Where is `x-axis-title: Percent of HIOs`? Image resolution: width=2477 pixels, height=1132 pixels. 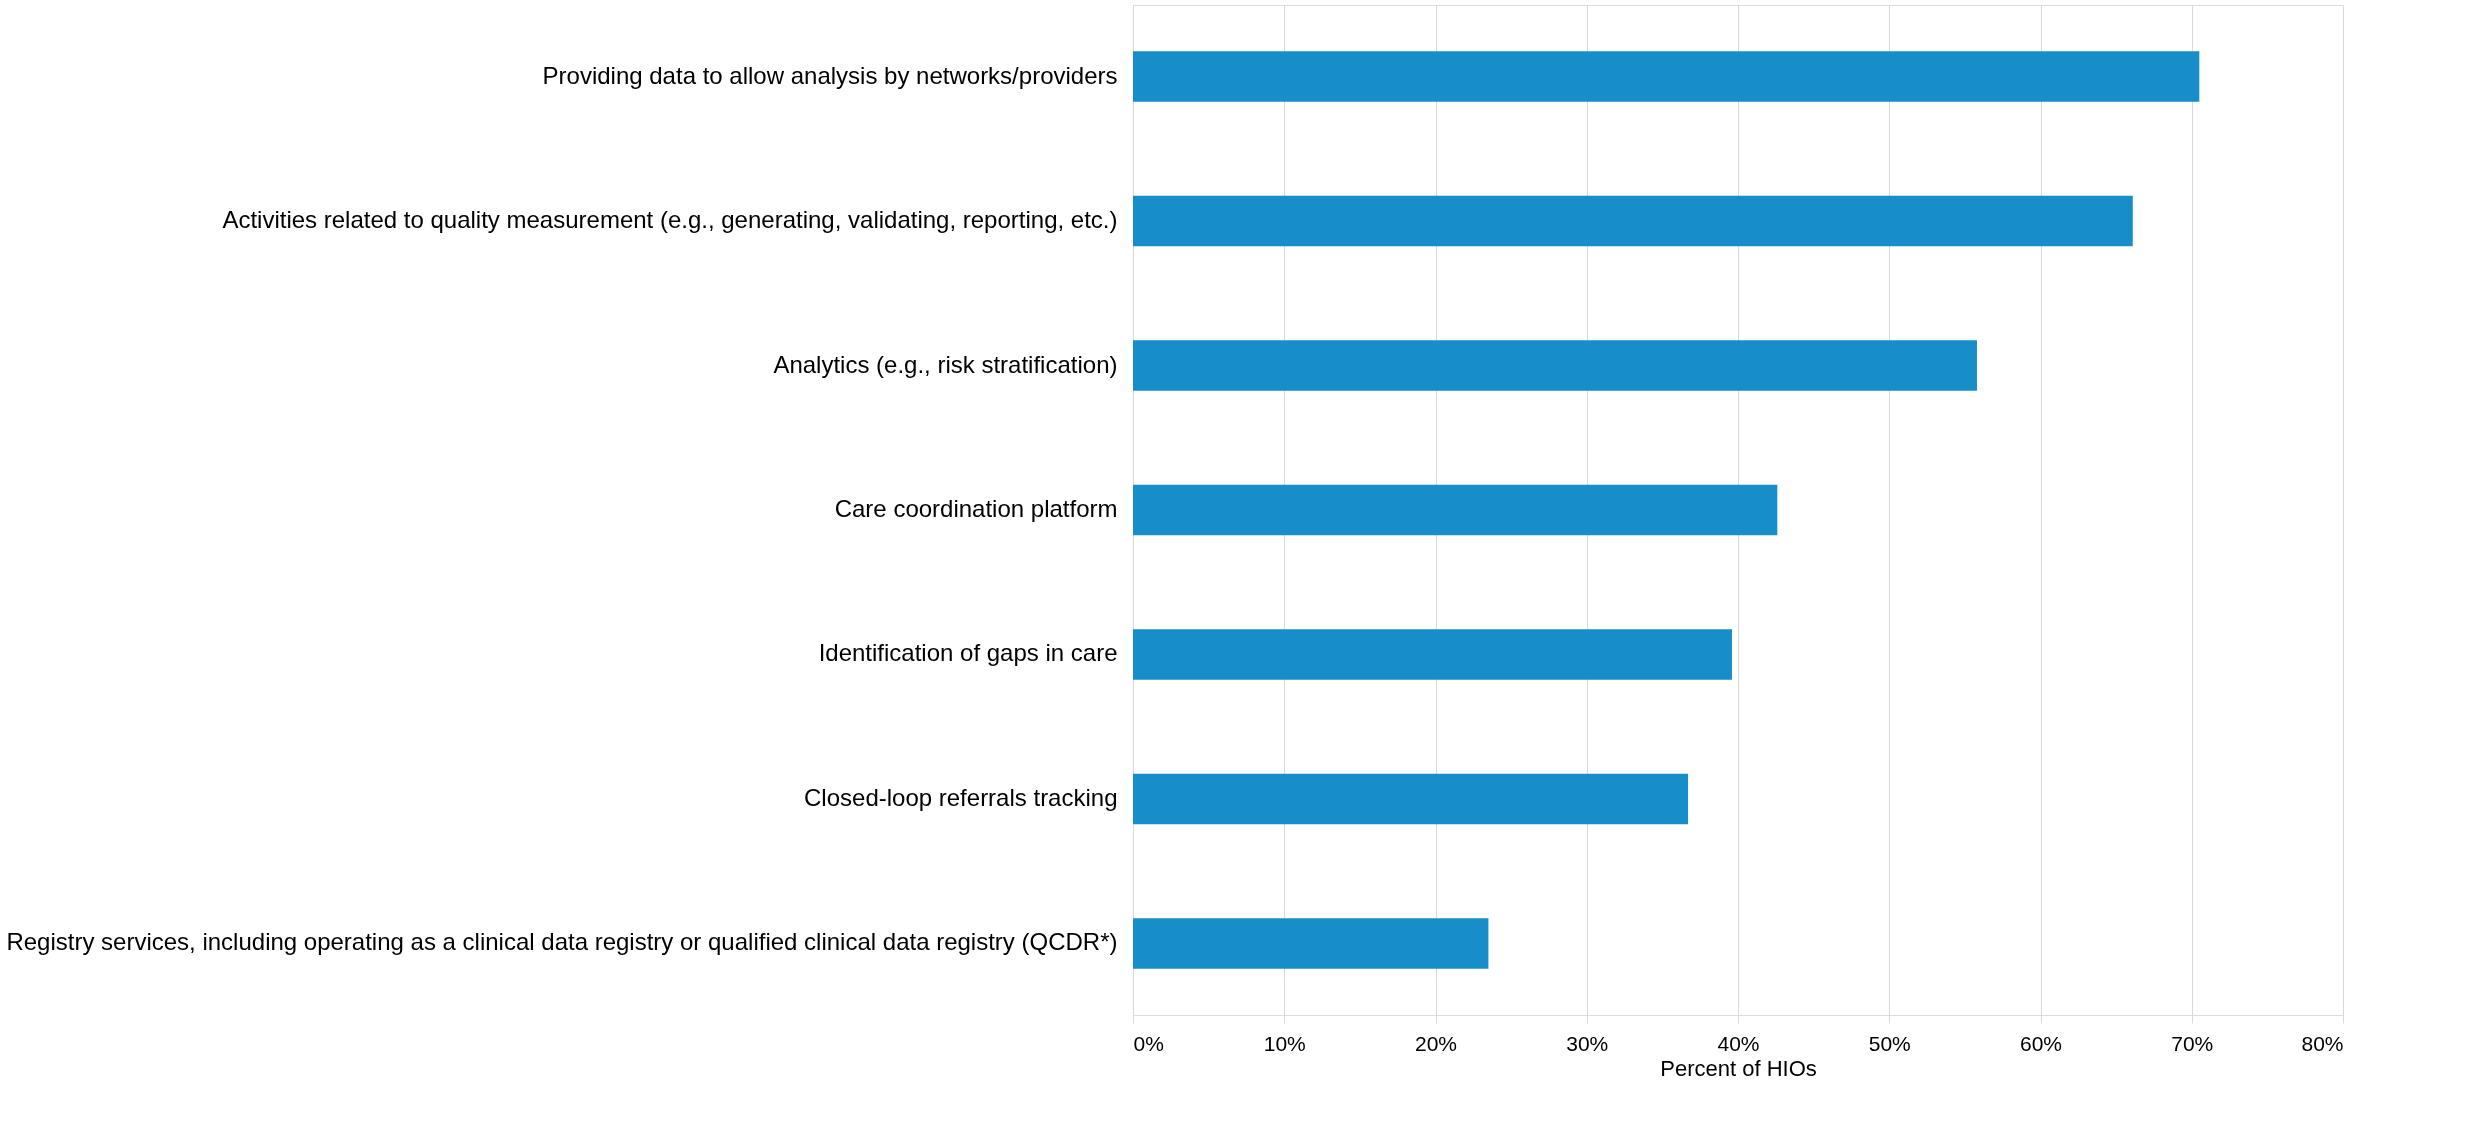
x-axis-title: Percent of HIOs is located at coordinates (1738, 1068).